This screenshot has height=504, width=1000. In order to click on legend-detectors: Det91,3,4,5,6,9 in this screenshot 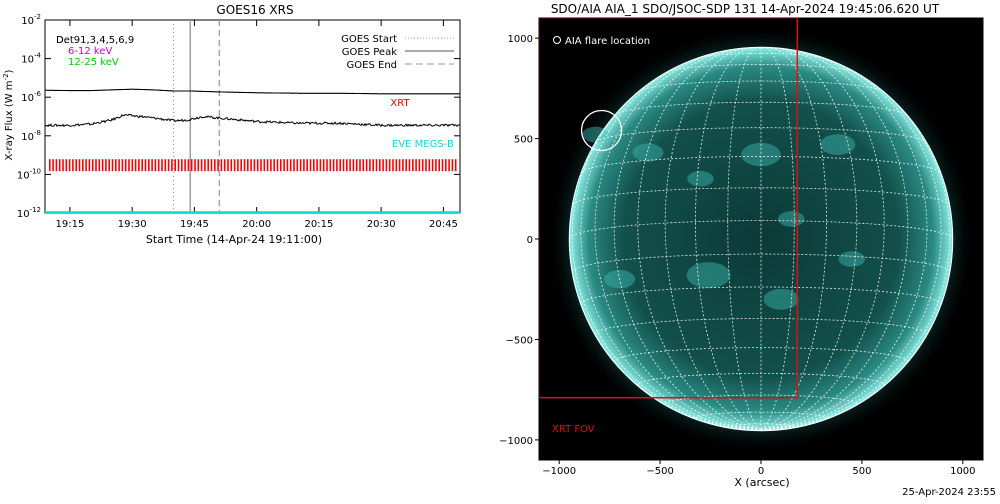, I will do `click(95, 40)`.